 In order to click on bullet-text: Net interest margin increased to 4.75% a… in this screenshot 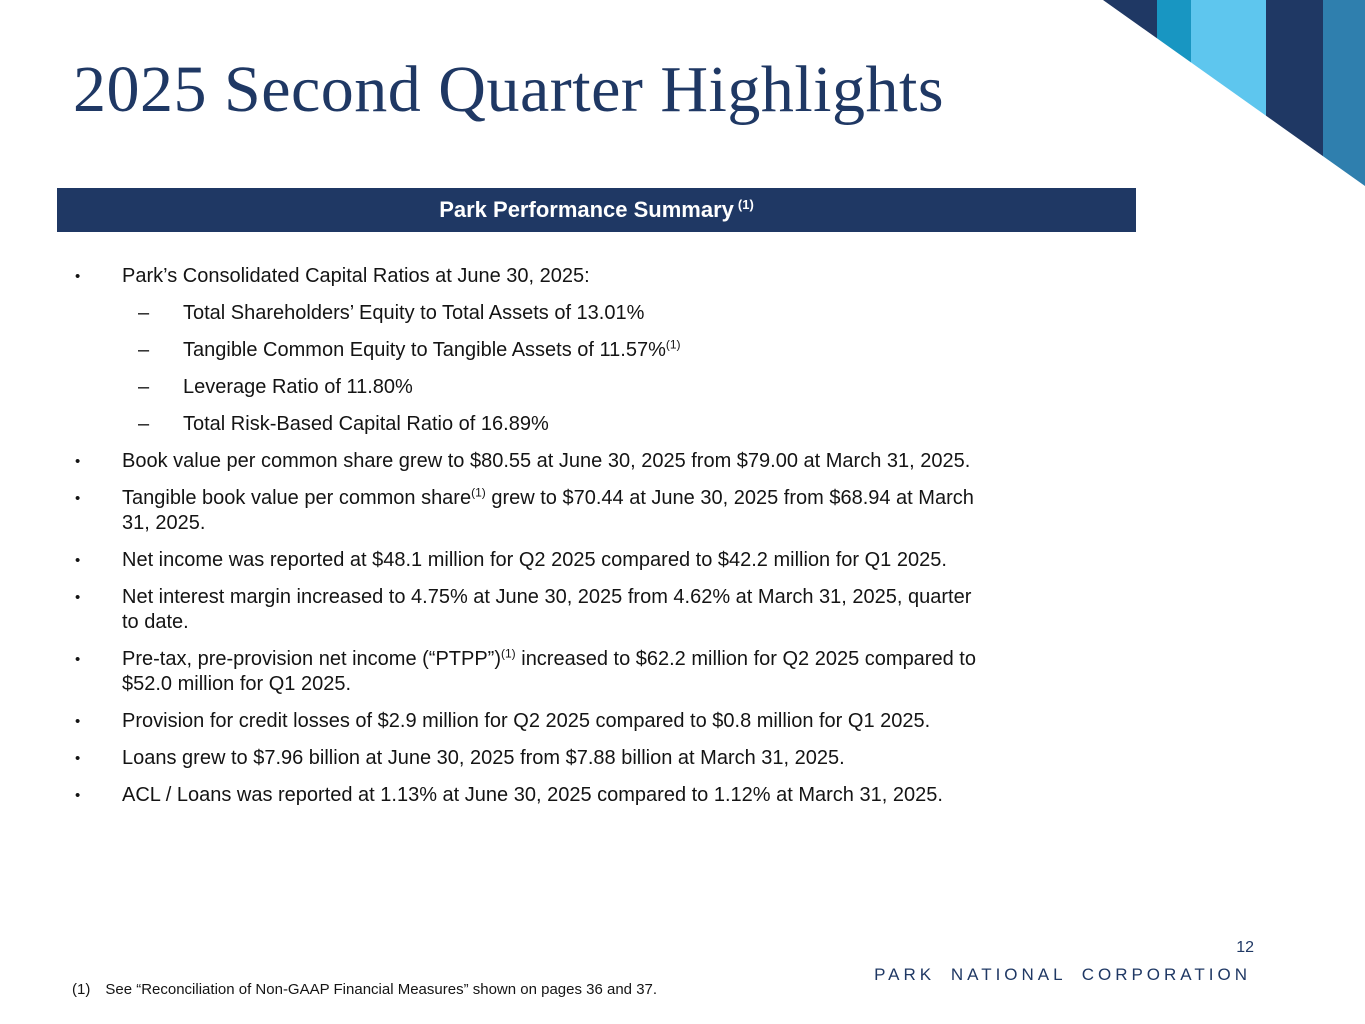, I will do `click(547, 609)`.